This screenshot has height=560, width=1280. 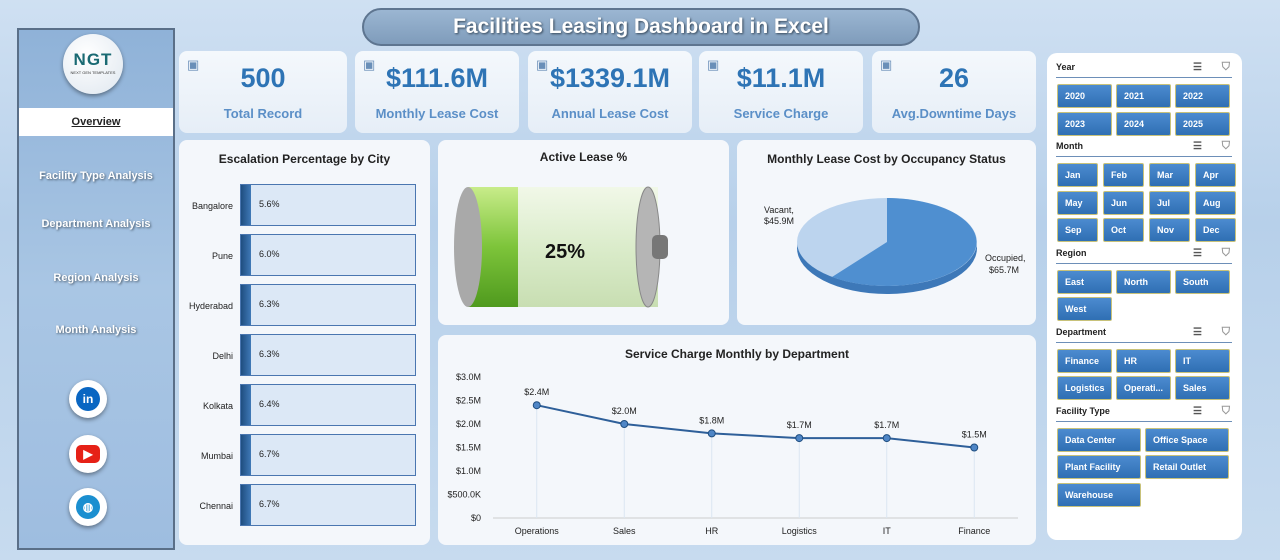 What do you see at coordinates (437, 92) in the screenshot?
I see `kpi-card: ▣ $111.6M Monthly Lease Cost` at bounding box center [437, 92].